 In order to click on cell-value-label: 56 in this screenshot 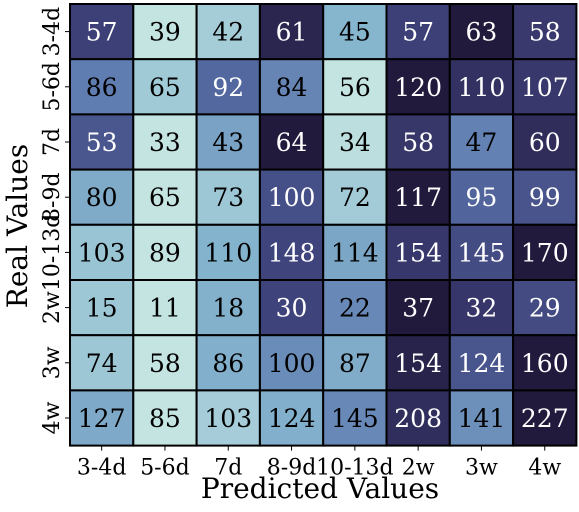, I will do `click(355, 87)`.